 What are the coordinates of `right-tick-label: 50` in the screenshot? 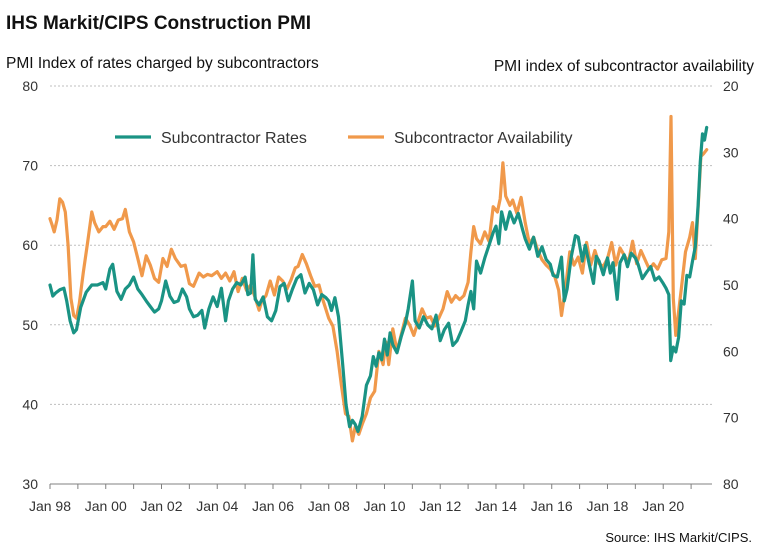 It's located at (731, 285).